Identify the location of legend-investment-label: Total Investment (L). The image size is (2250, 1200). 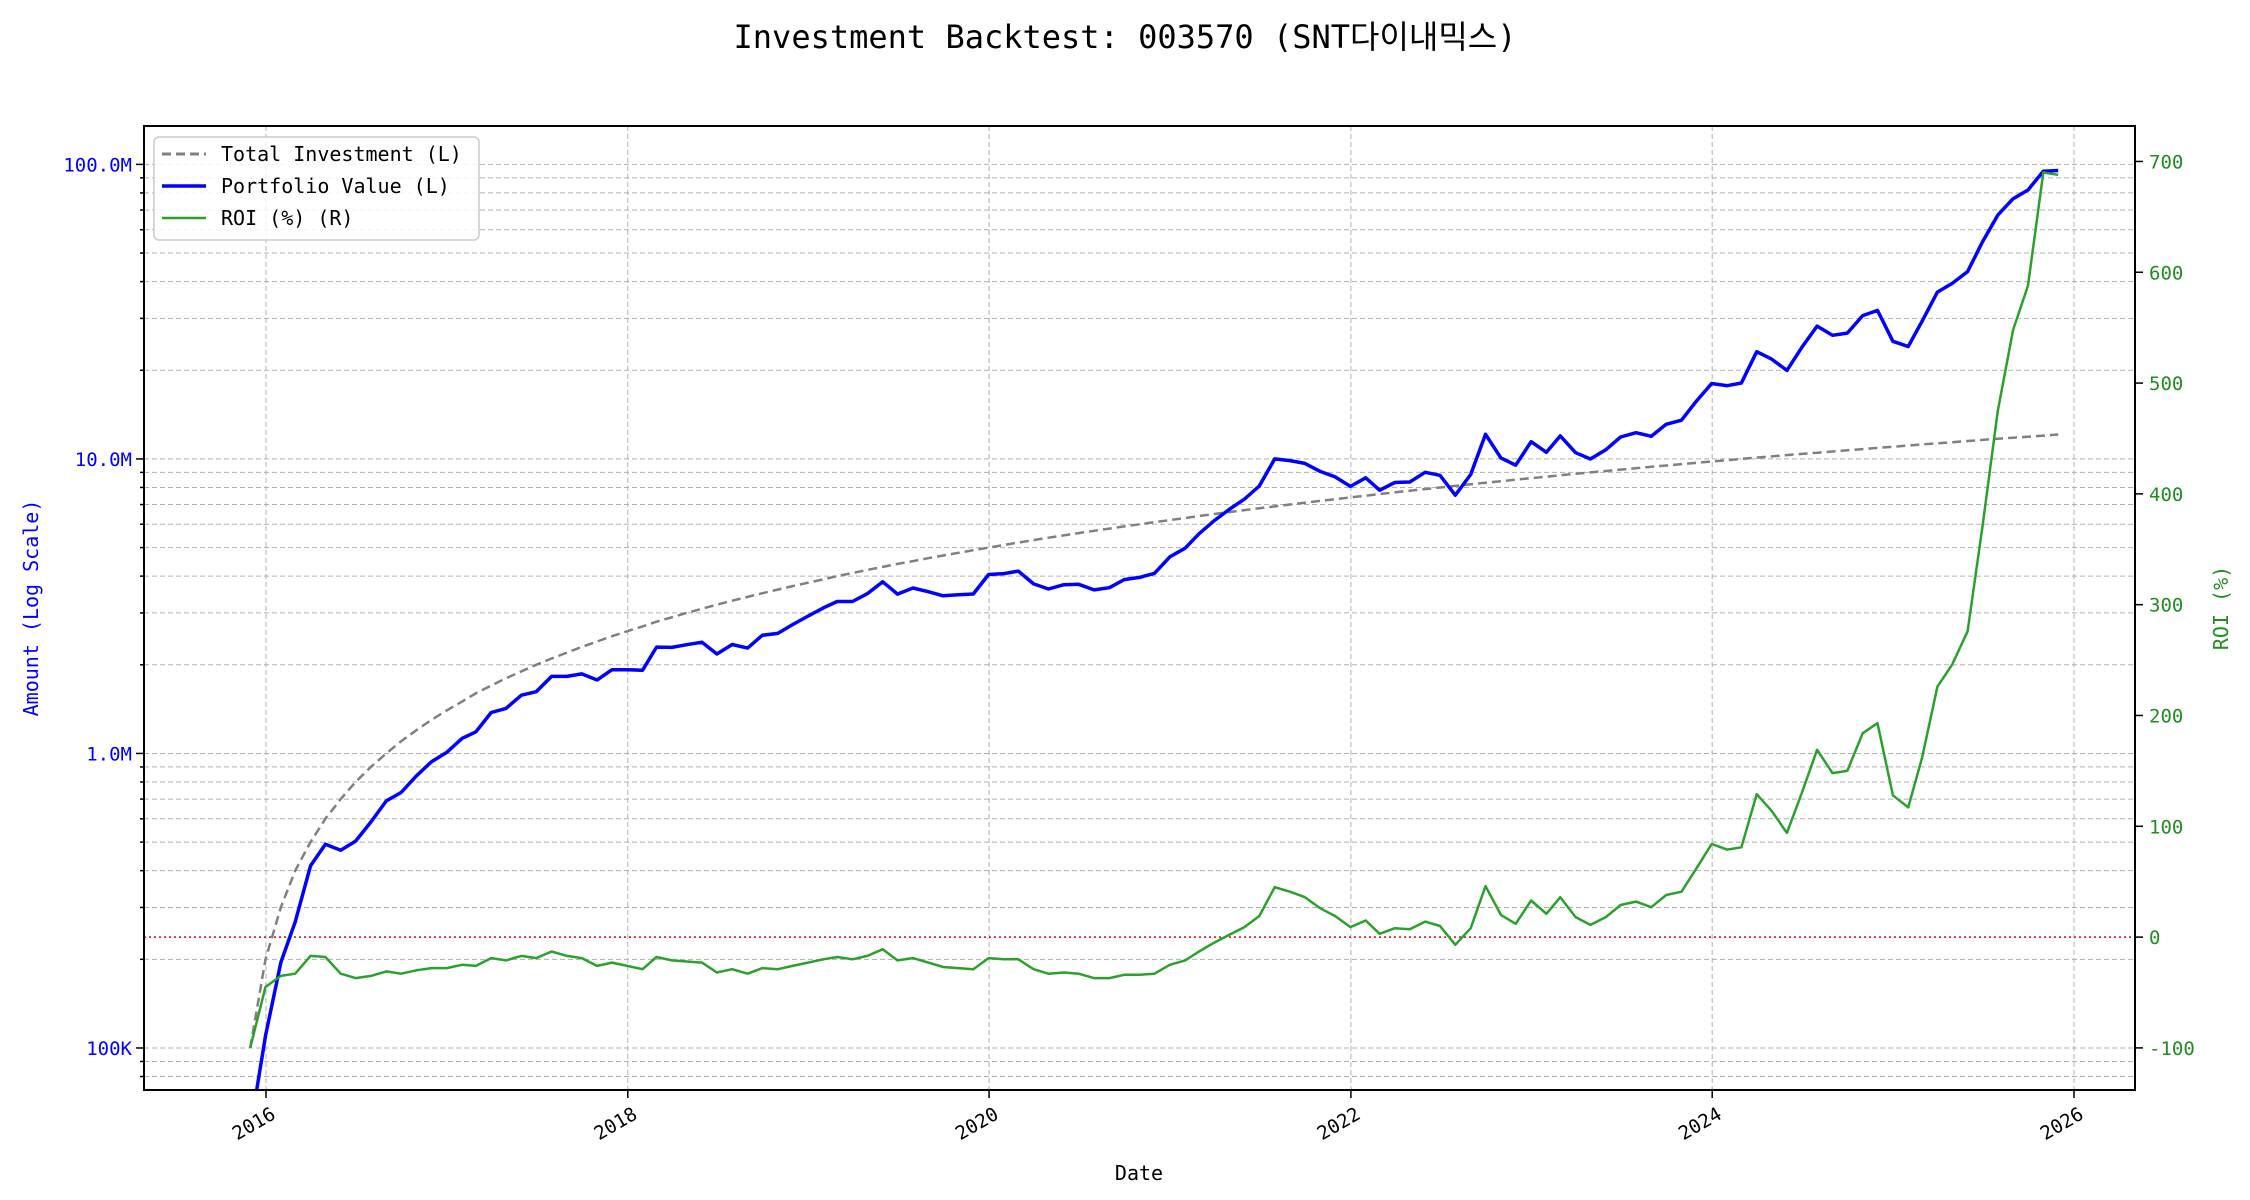
(341, 154).